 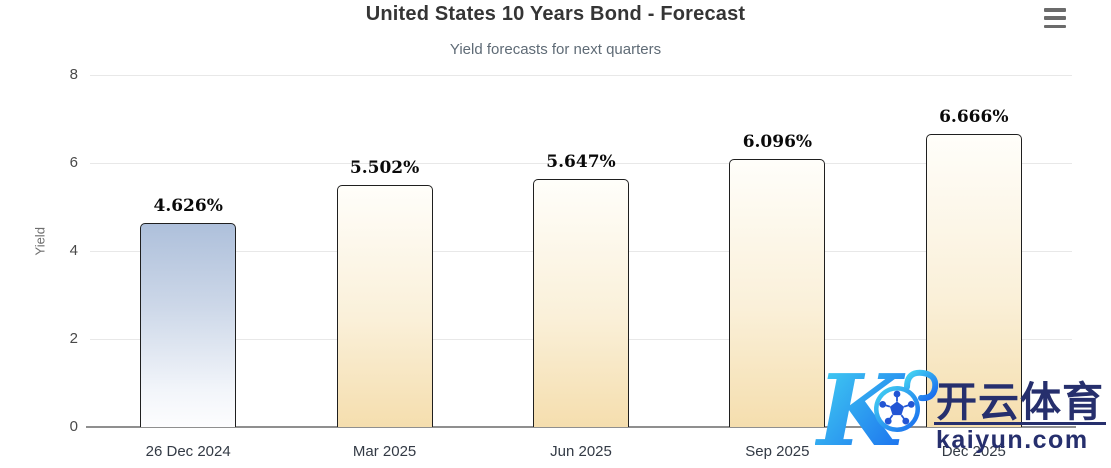 I want to click on y-axis-tick-label: 6, so click(x=73, y=162).